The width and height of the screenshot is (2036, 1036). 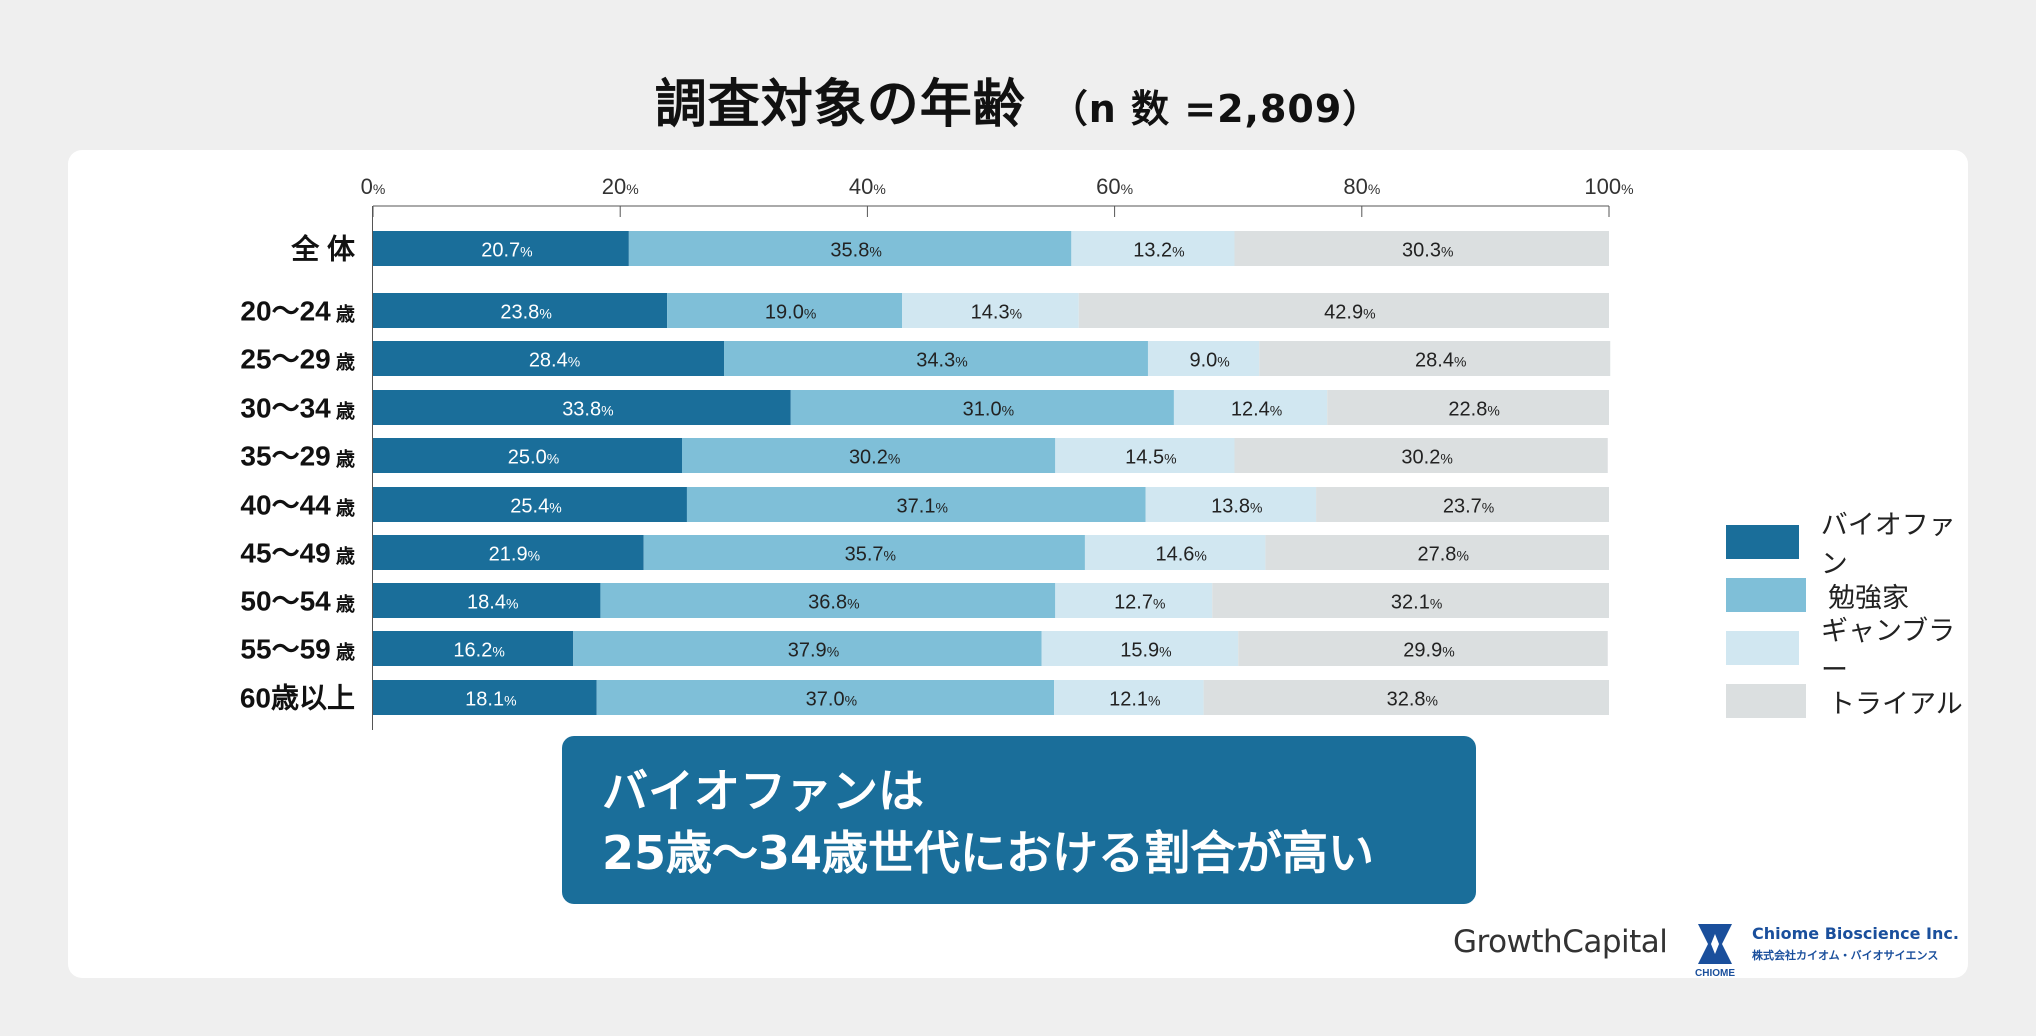 What do you see at coordinates (1468, 507) in the screenshot?
I see `data-label: 23.7%` at bounding box center [1468, 507].